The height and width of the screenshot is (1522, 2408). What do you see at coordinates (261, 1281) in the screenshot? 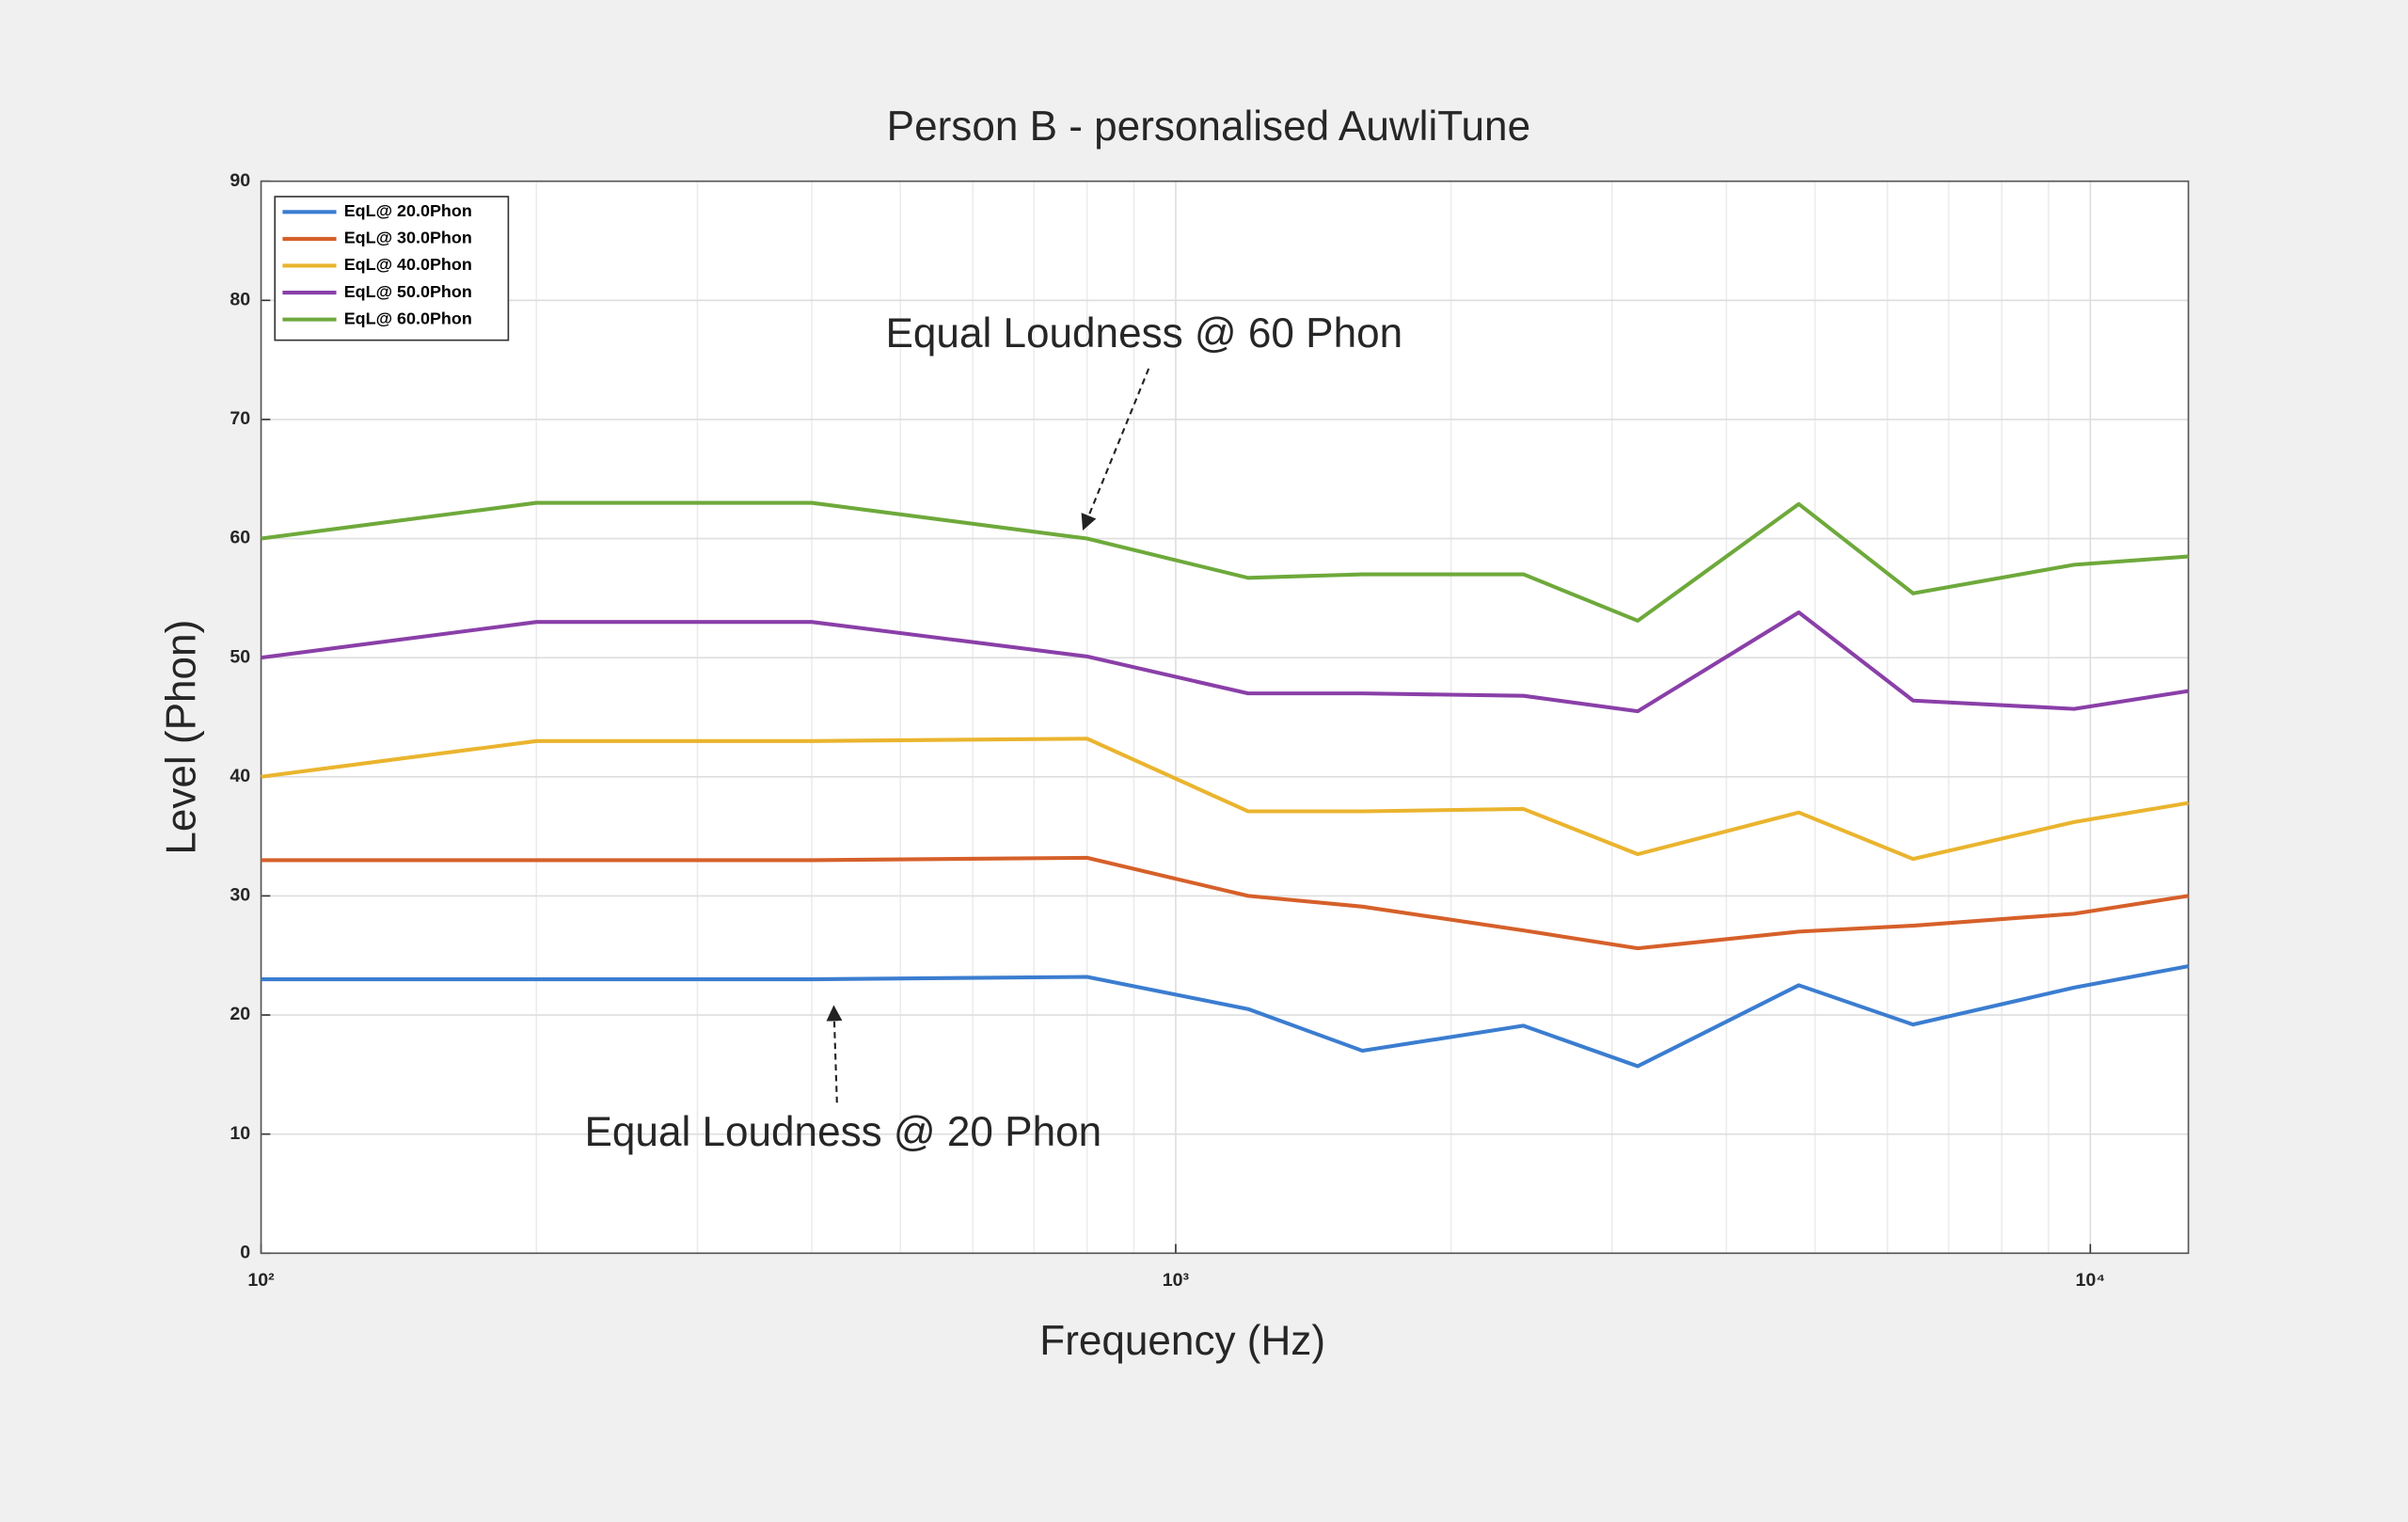
I see `x-tick-label: 10²` at bounding box center [261, 1281].